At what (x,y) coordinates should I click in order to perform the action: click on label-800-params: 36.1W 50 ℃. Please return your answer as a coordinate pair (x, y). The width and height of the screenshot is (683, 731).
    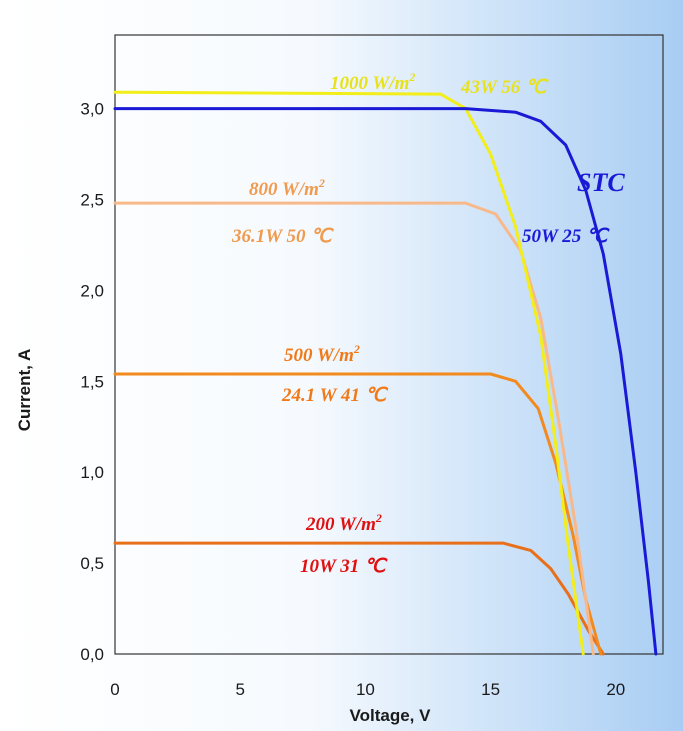
    Looking at the image, I should click on (282, 236).